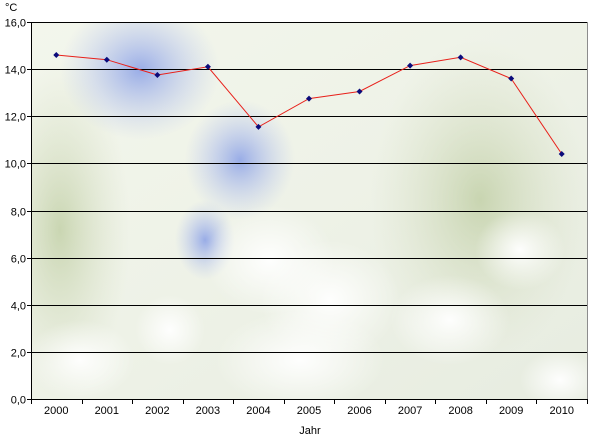  Describe the element at coordinates (460, 411) in the screenshot. I see `x-tick-label: 2008` at that location.